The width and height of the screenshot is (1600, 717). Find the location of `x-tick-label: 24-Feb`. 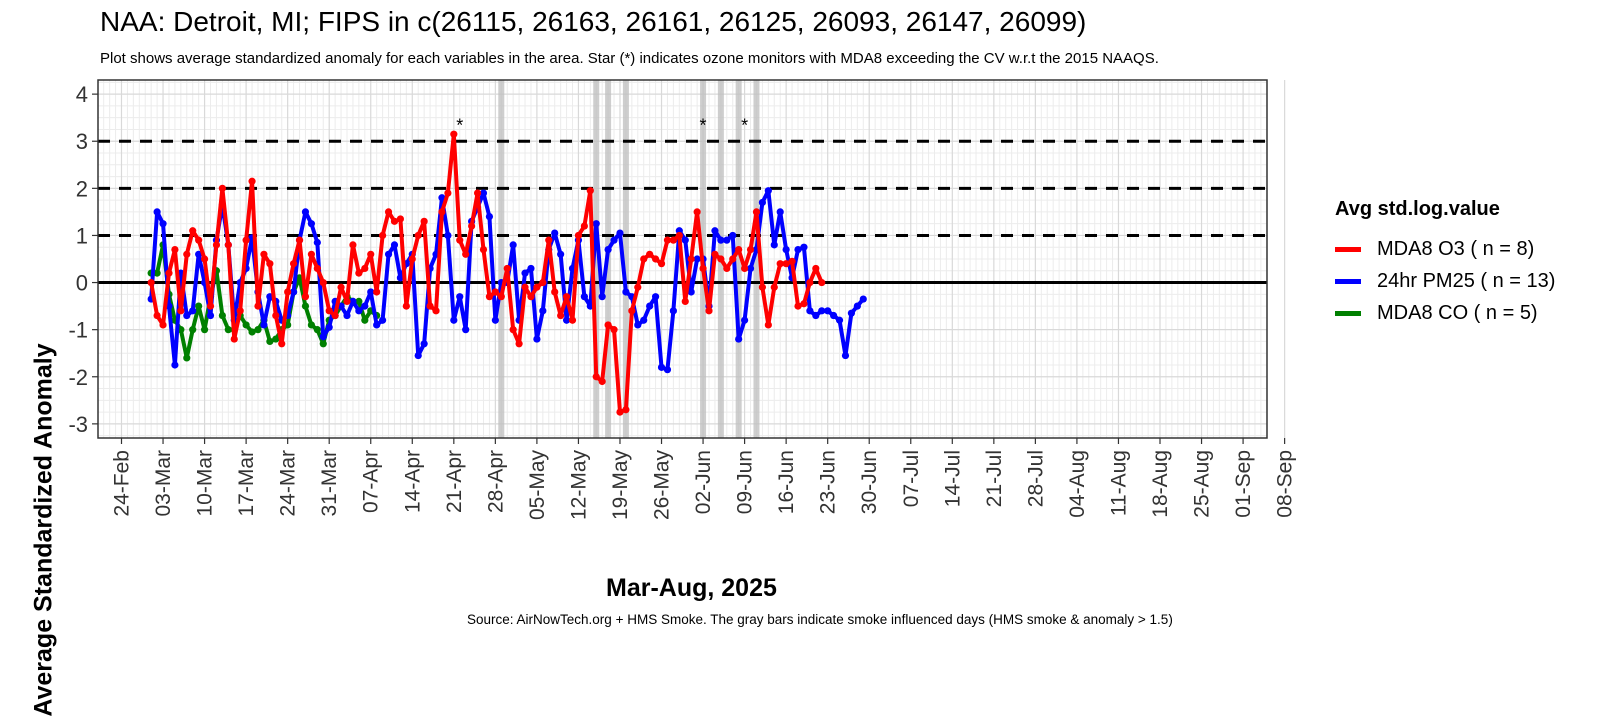

x-tick-label: 24-Feb is located at coordinates (122, 483).